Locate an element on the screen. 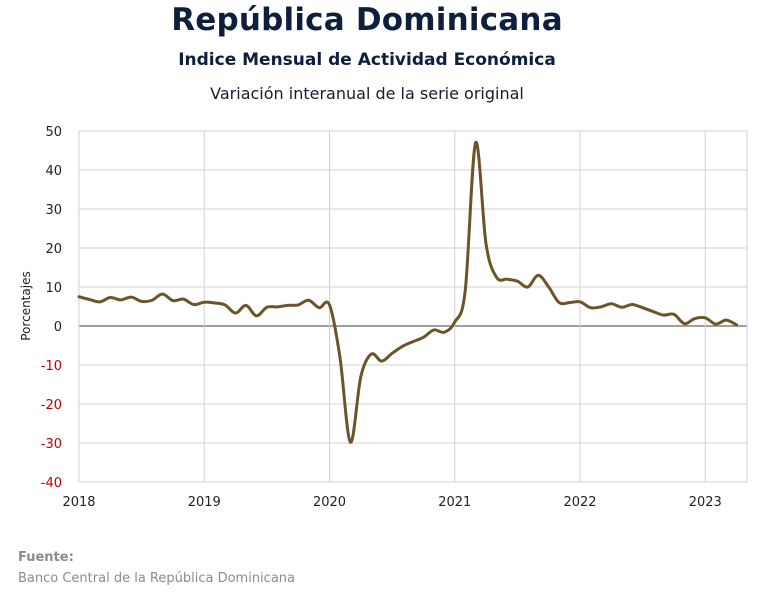 The height and width of the screenshot is (595, 768). x-tick-label: 2018 is located at coordinates (78, 502).